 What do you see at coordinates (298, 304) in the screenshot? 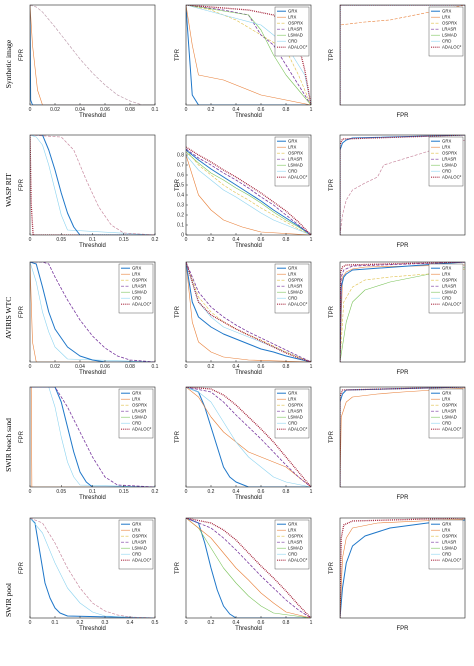
I see `legend-label-adaloc2: ADALOC2` at bounding box center [298, 304].